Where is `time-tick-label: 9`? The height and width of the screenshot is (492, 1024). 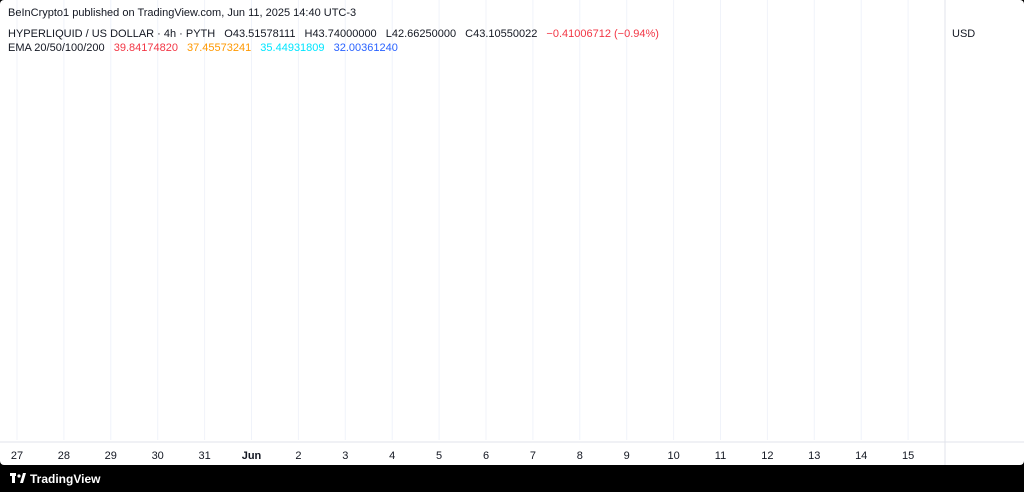 time-tick-label: 9 is located at coordinates (627, 456).